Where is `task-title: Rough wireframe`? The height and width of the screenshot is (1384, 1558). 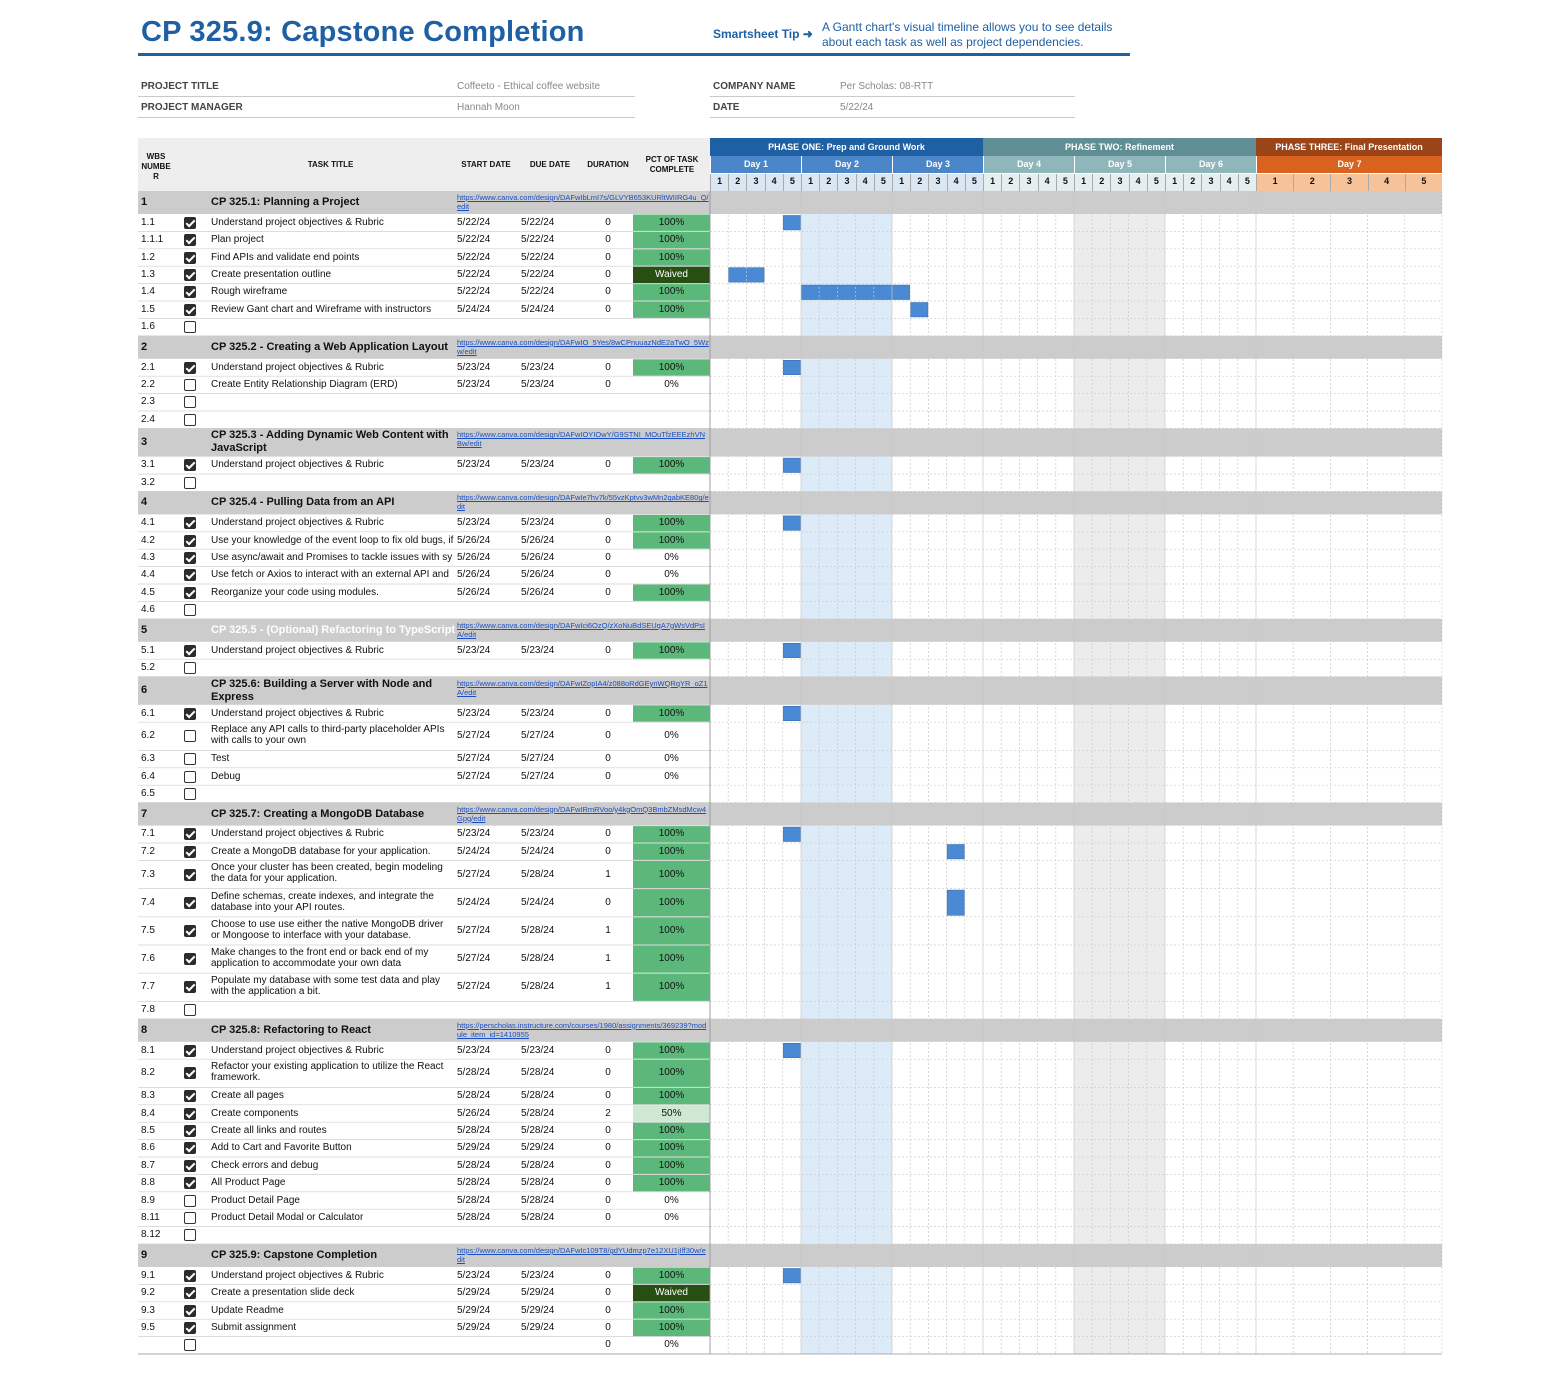 task-title: Rough wireframe is located at coordinates (249, 292).